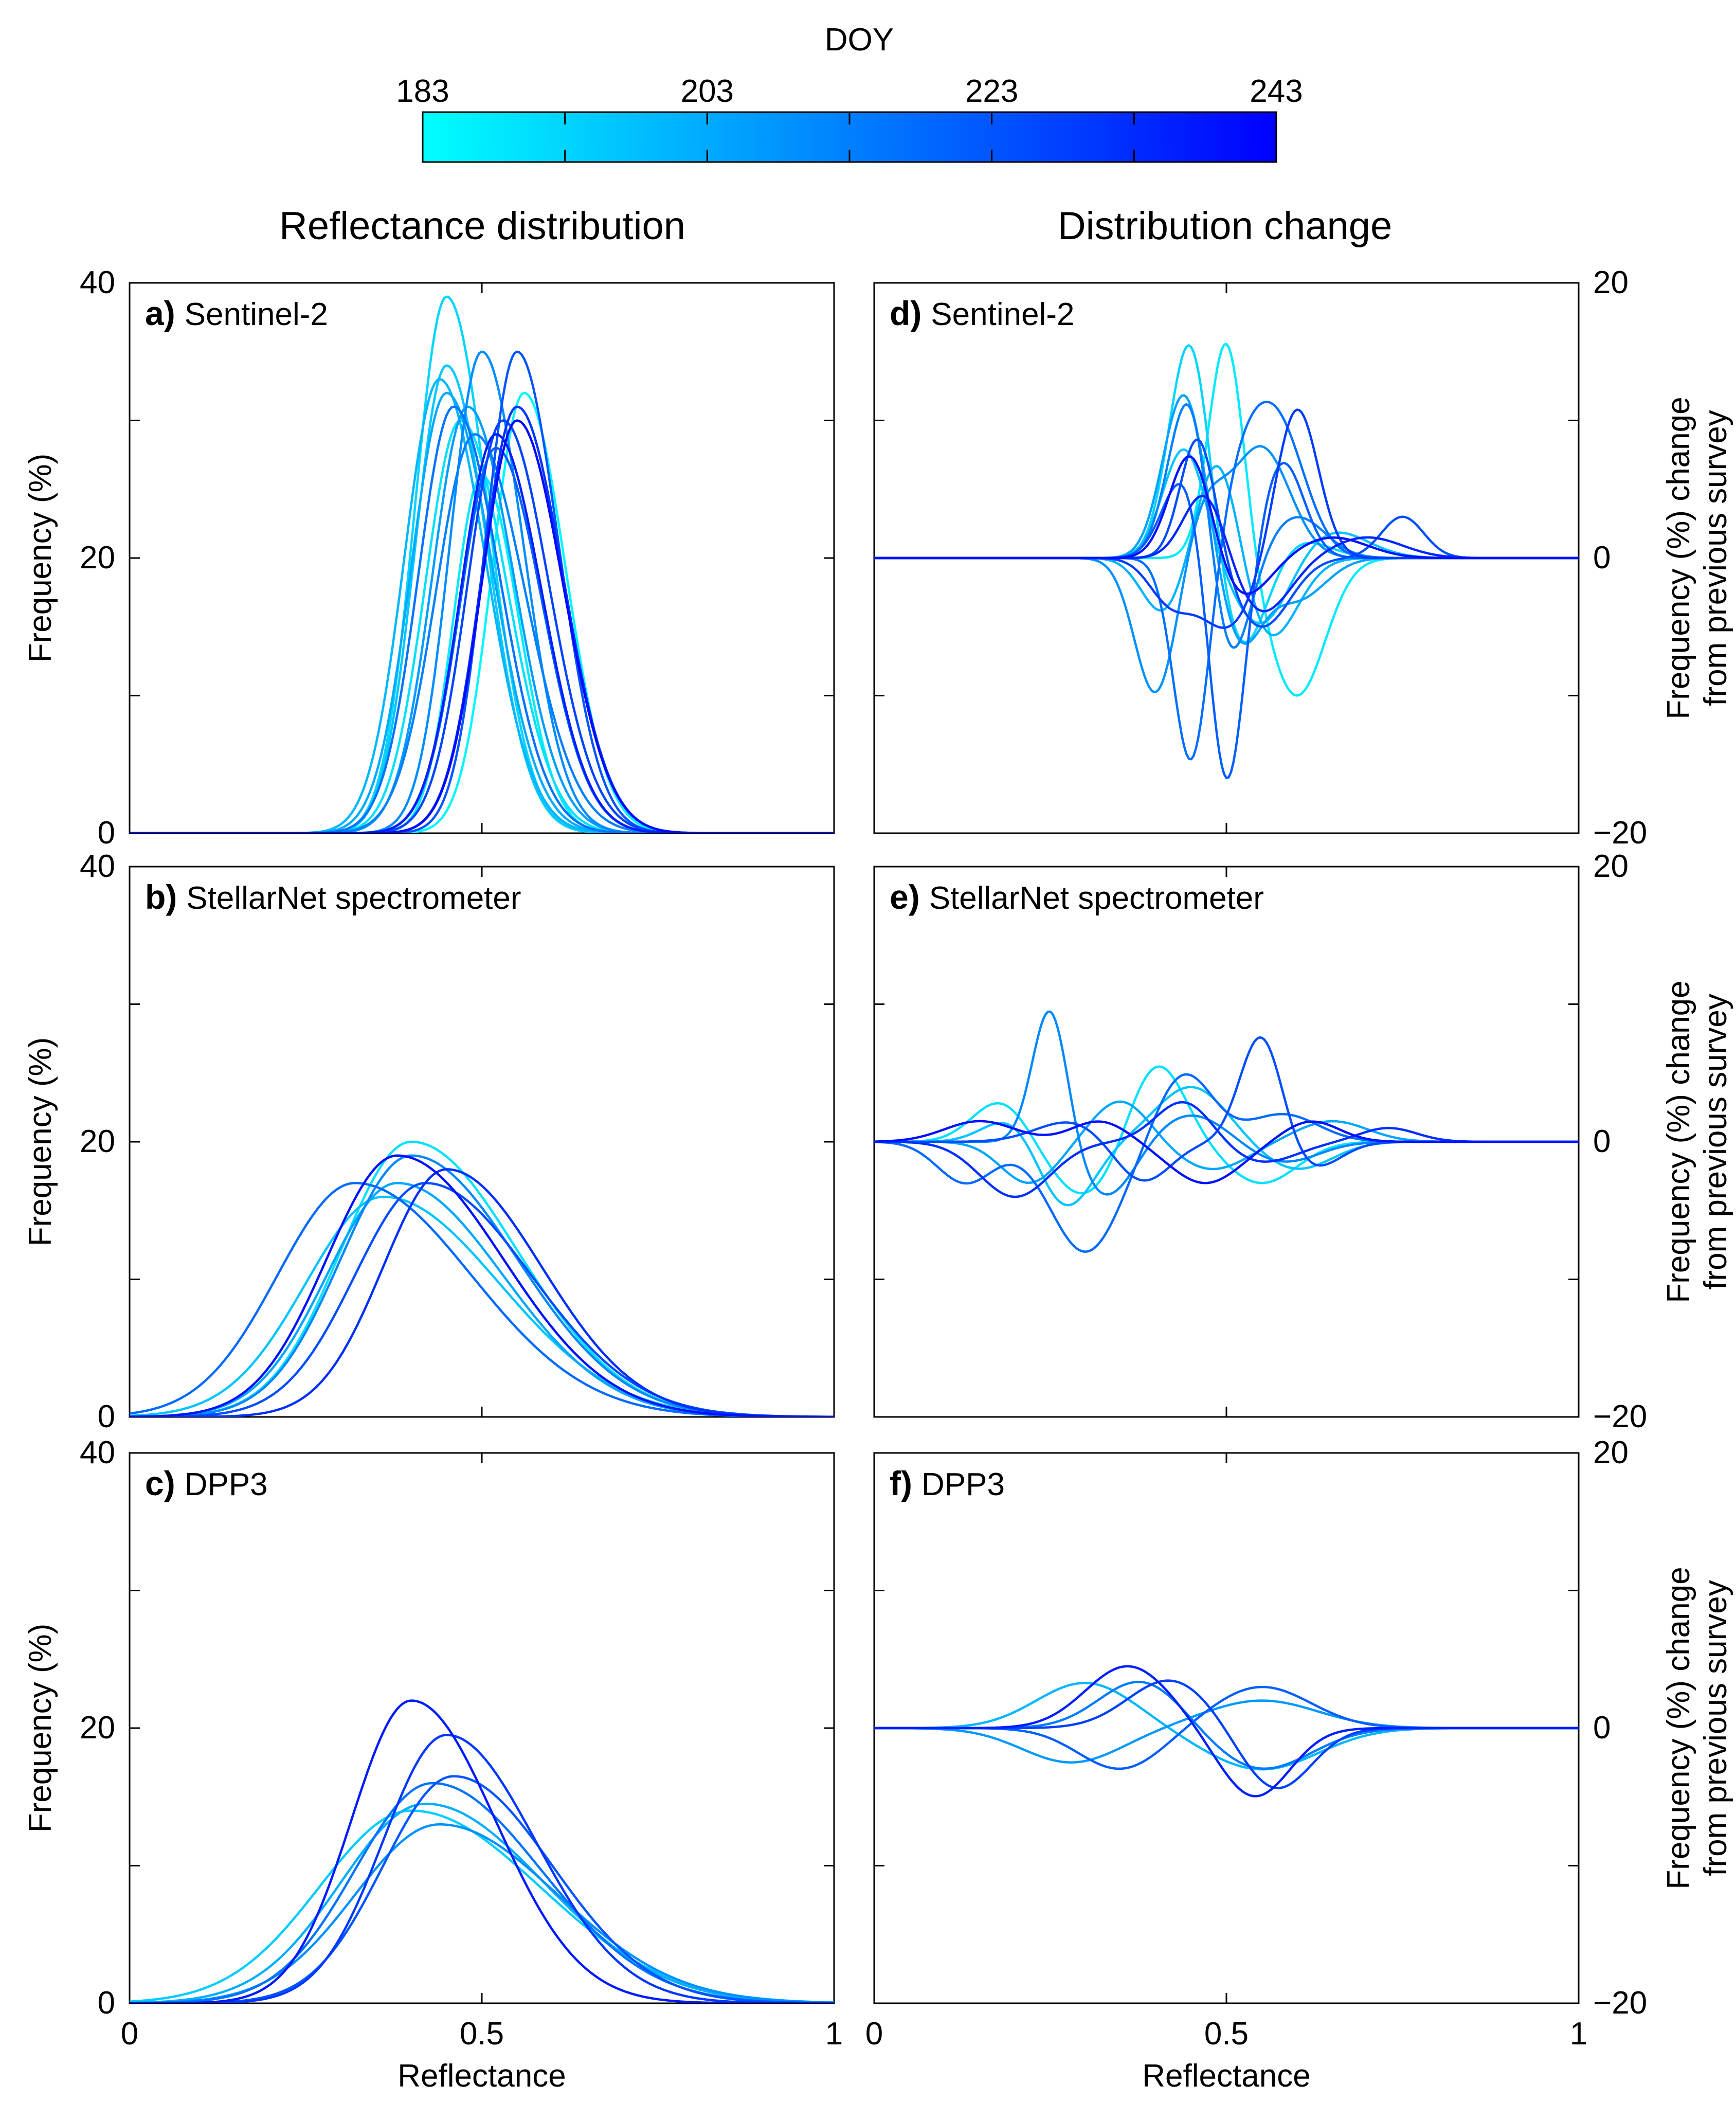 The image size is (1736, 2102). What do you see at coordinates (1225, 226) in the screenshot?
I see `right-column-title: Distribution change` at bounding box center [1225, 226].